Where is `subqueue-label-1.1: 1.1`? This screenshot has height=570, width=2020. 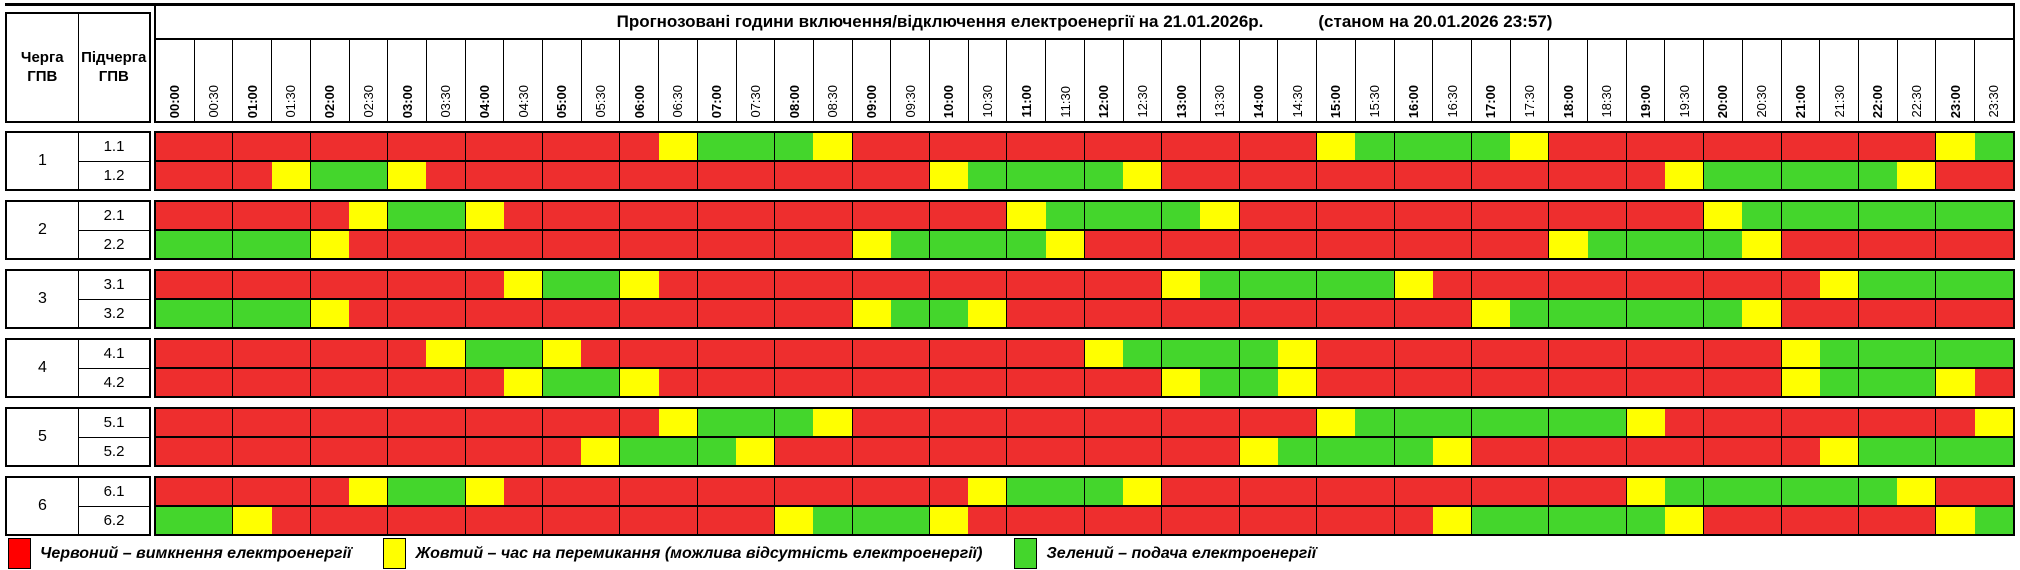
subqueue-label-1.1: 1.1 is located at coordinates (114, 147).